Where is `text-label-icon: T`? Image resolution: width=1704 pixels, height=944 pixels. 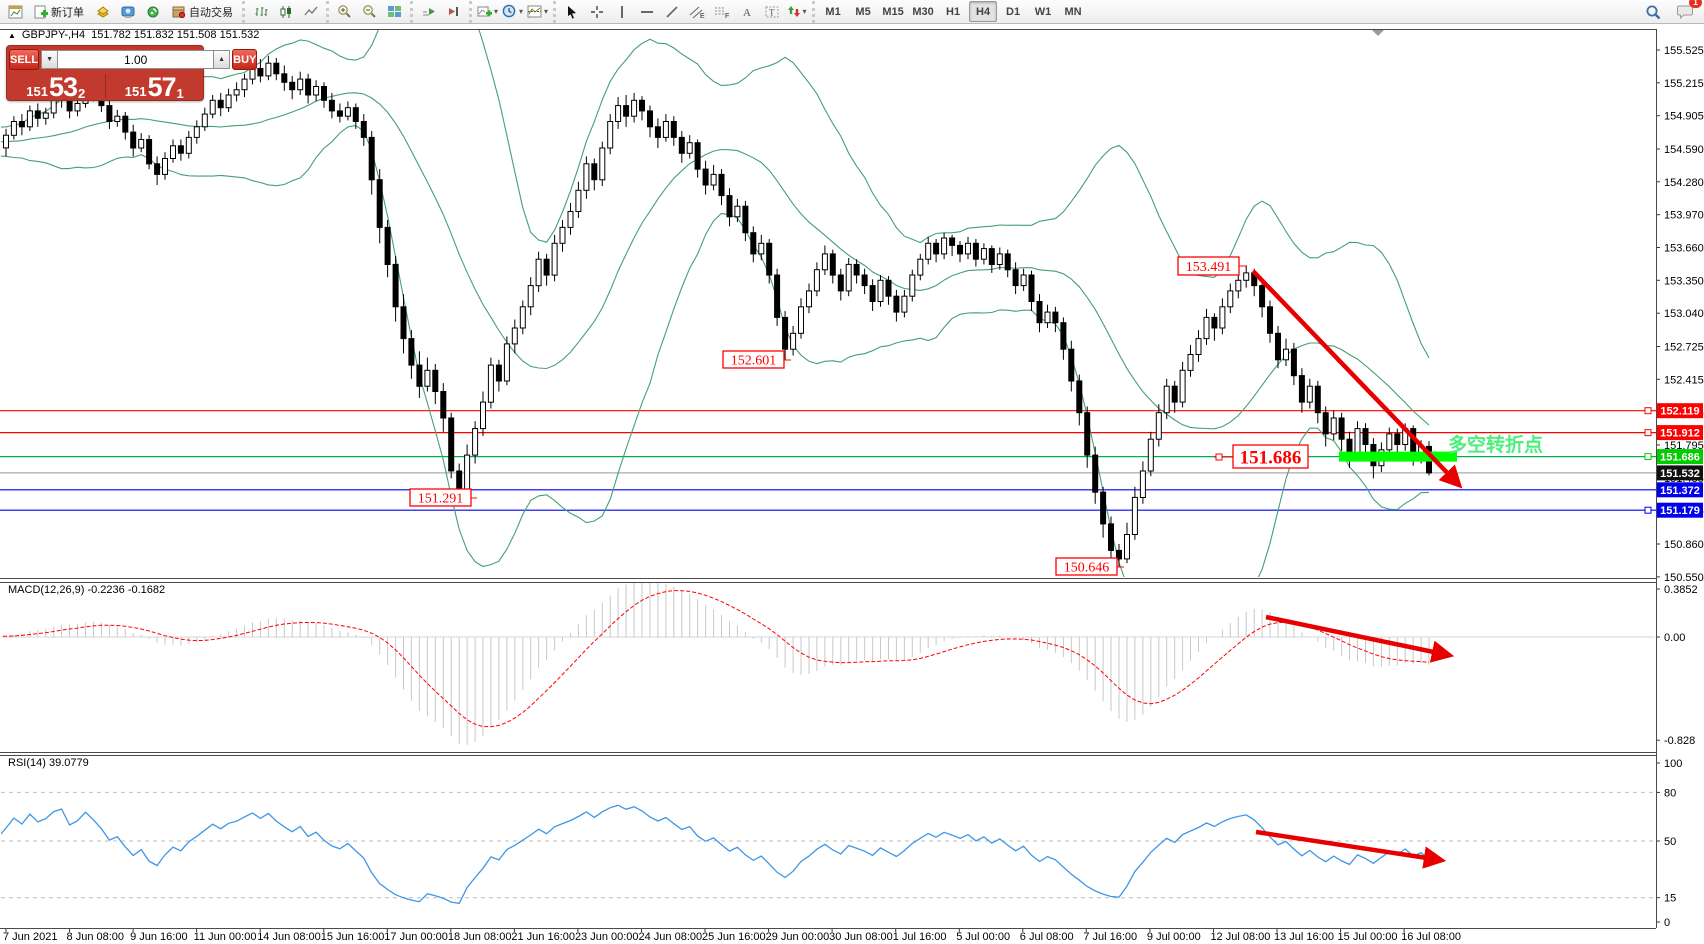 text-label-icon: T is located at coordinates (771, 11).